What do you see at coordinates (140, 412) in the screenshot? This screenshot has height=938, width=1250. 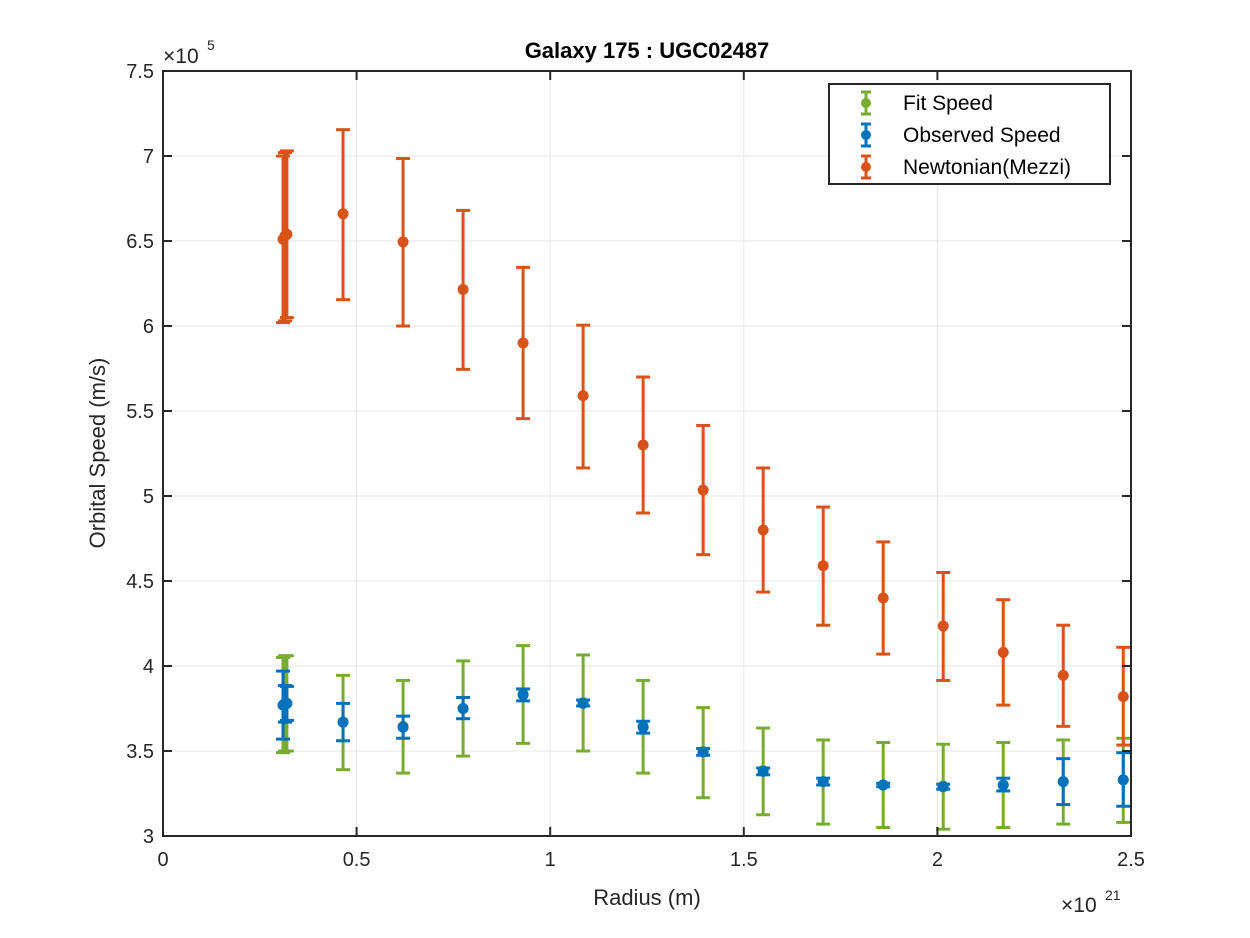 I see `y-tick-label: 5.5` at bounding box center [140, 412].